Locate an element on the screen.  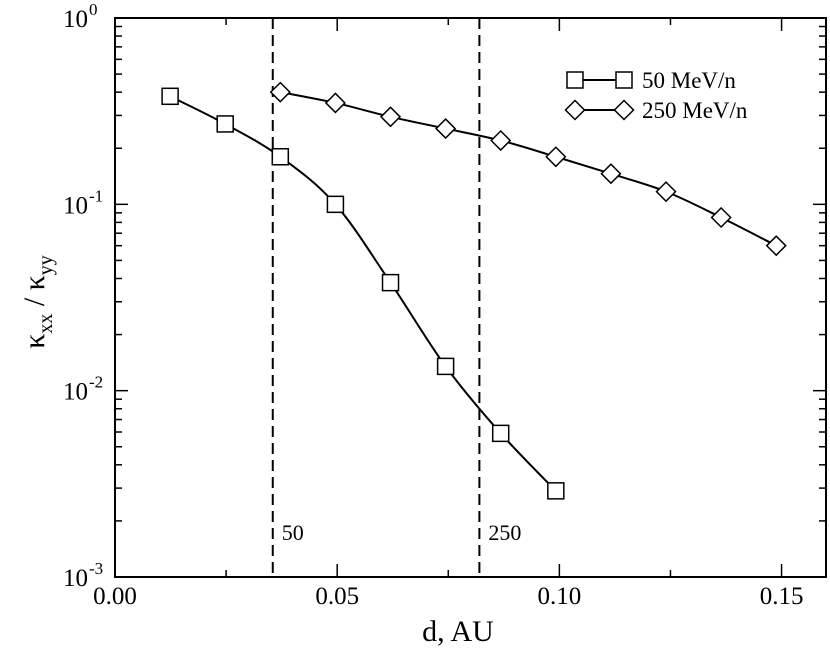
y-axis-title-den: κ is located at coordinates (34, 282).